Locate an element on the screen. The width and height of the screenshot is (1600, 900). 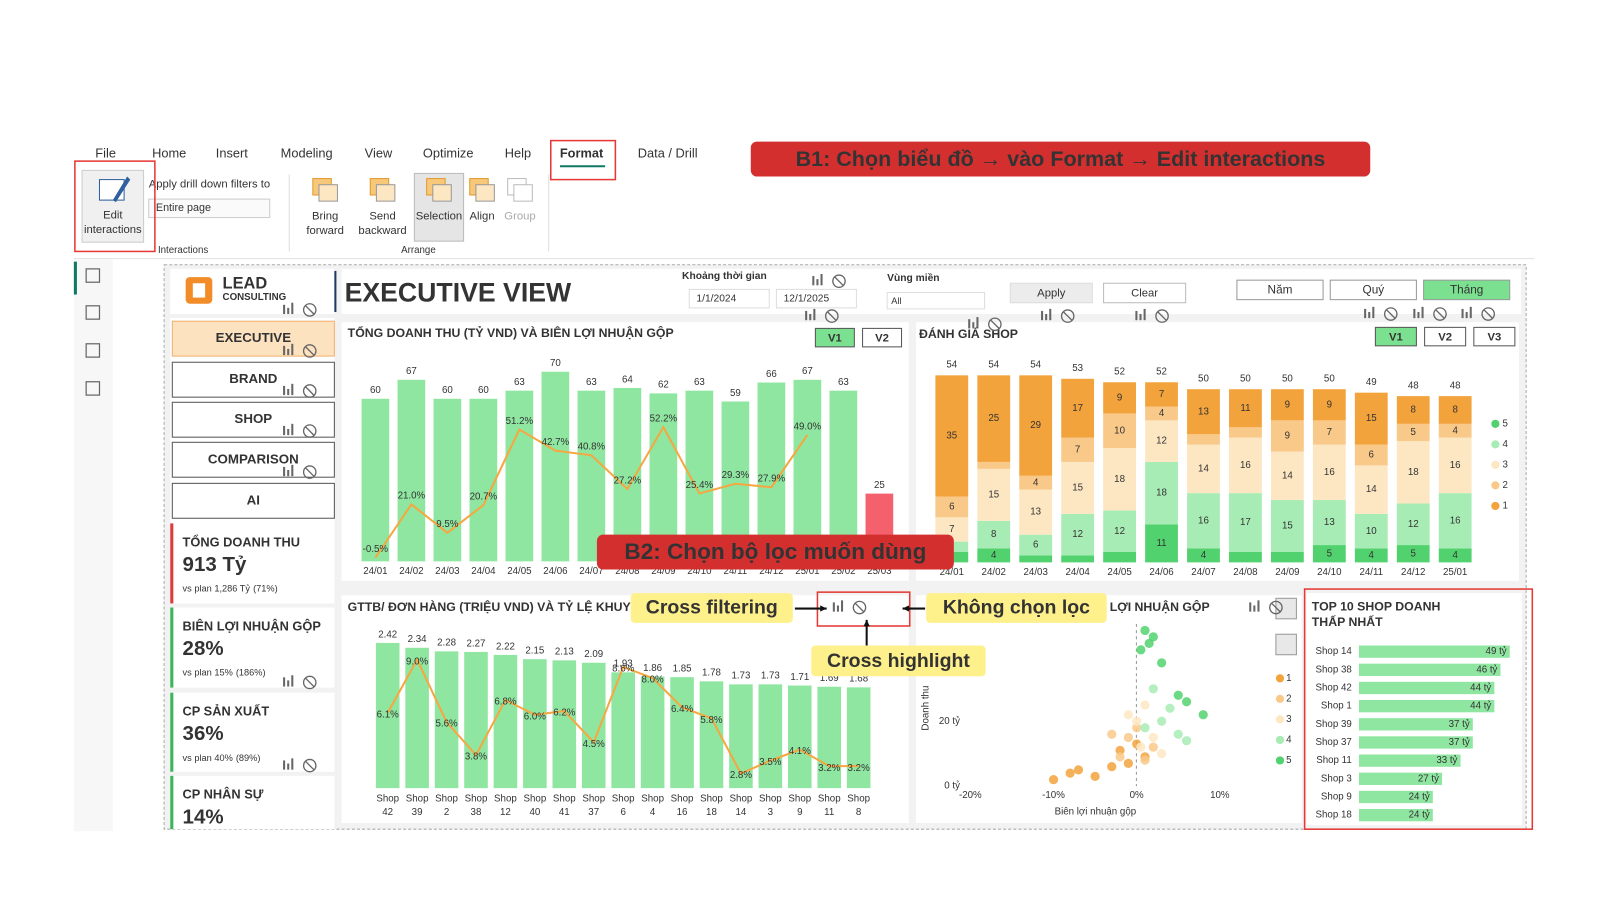
line-value-label: 29.3% is located at coordinates (736, 475).